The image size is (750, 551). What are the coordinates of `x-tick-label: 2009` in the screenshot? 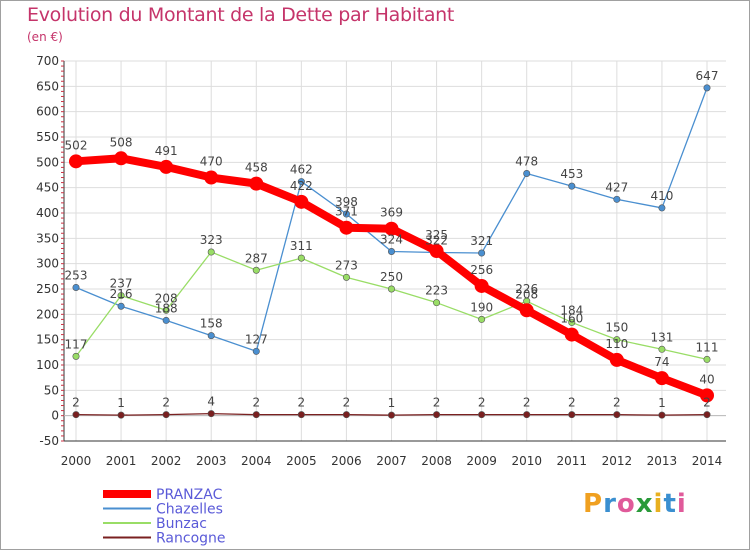 It's located at (481, 461).